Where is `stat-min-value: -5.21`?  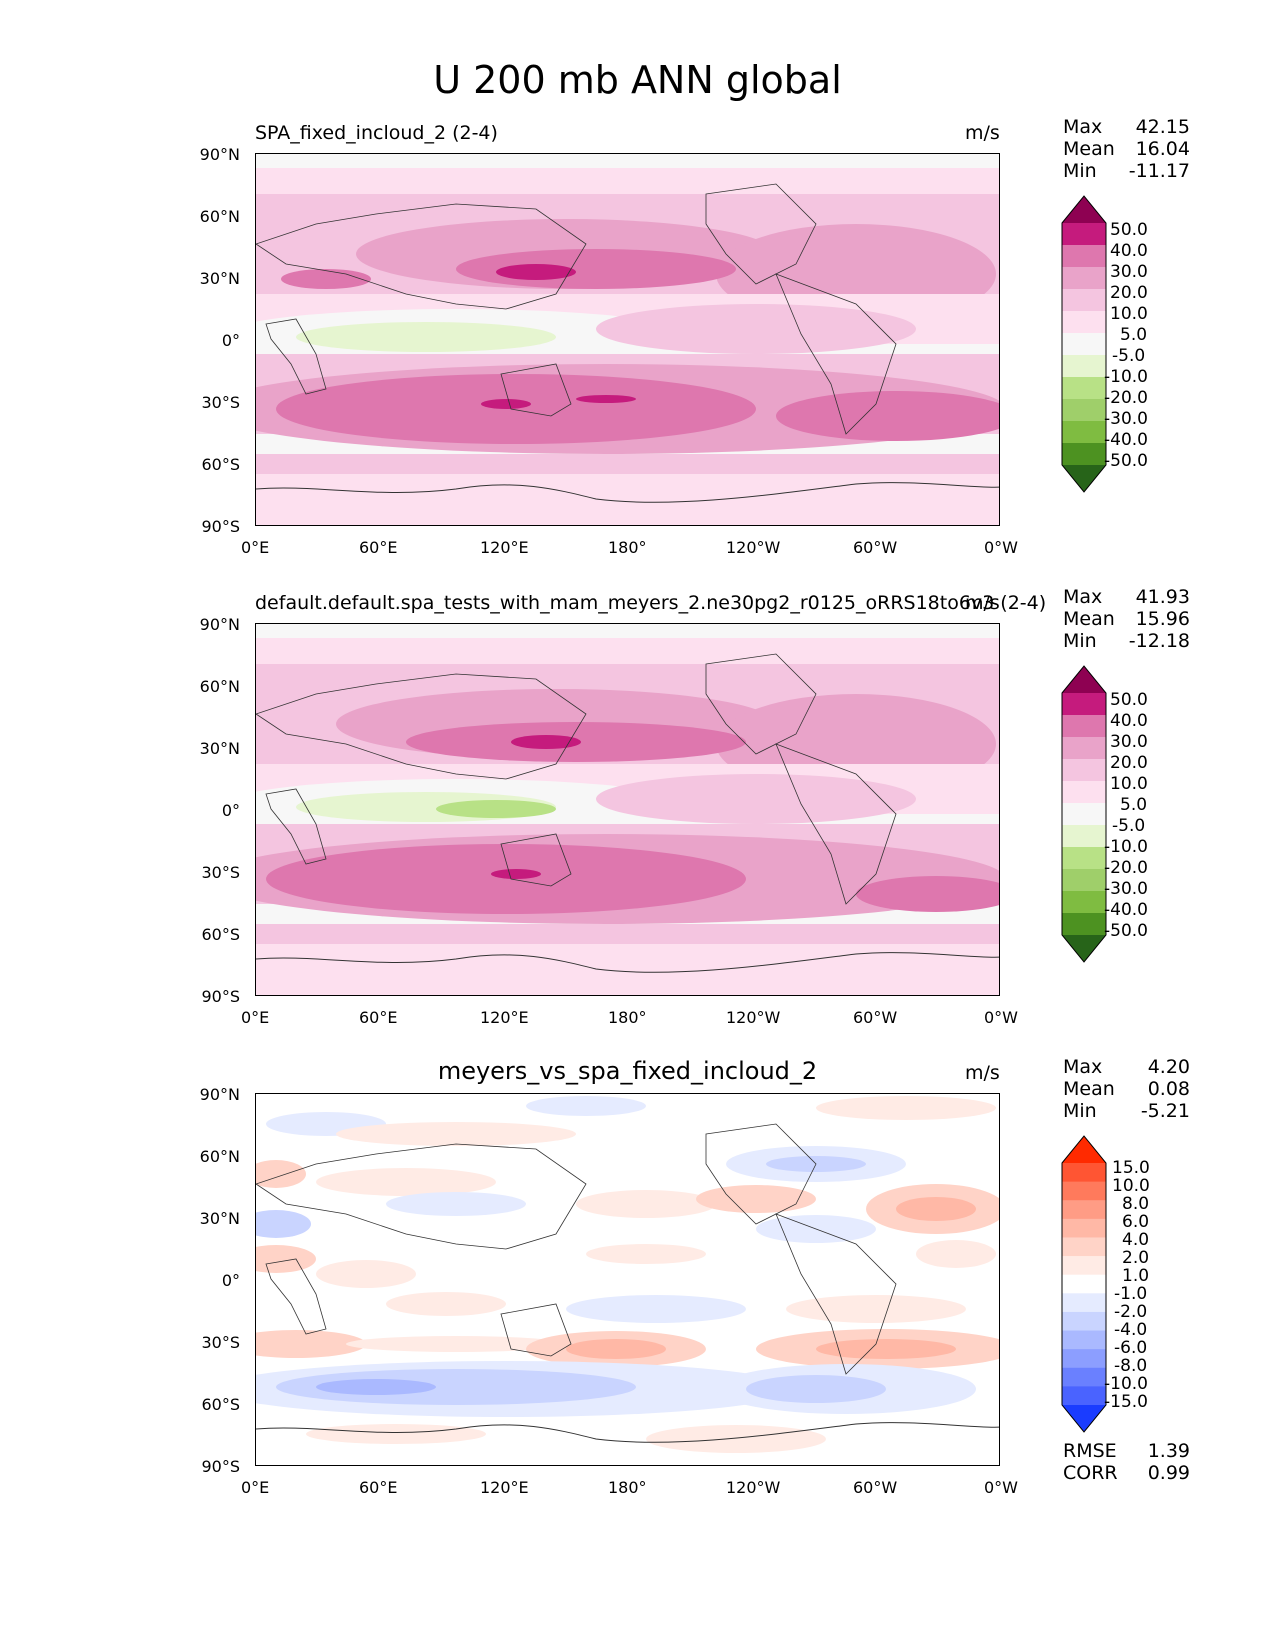
stat-min-value: -5.21 is located at coordinates (1165, 1111).